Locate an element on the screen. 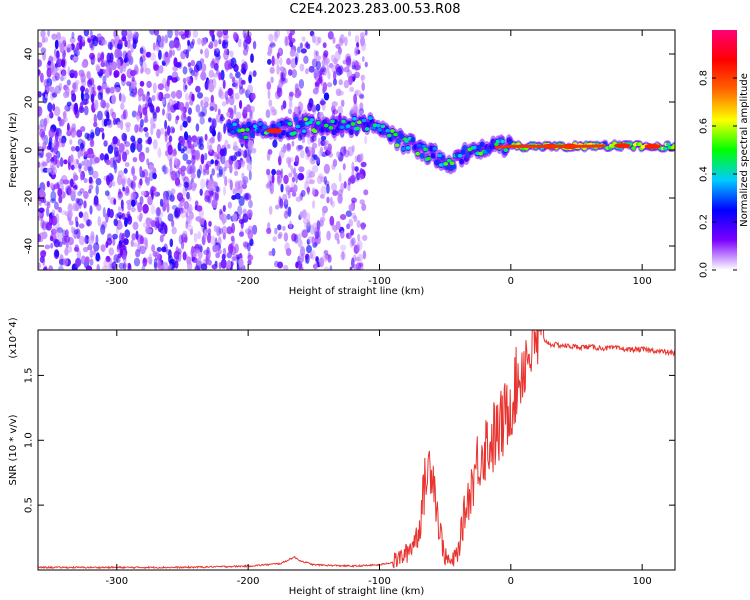 This screenshot has height=600, width=750. spectrogram-y-tick-label: -20 is located at coordinates (29, 198).